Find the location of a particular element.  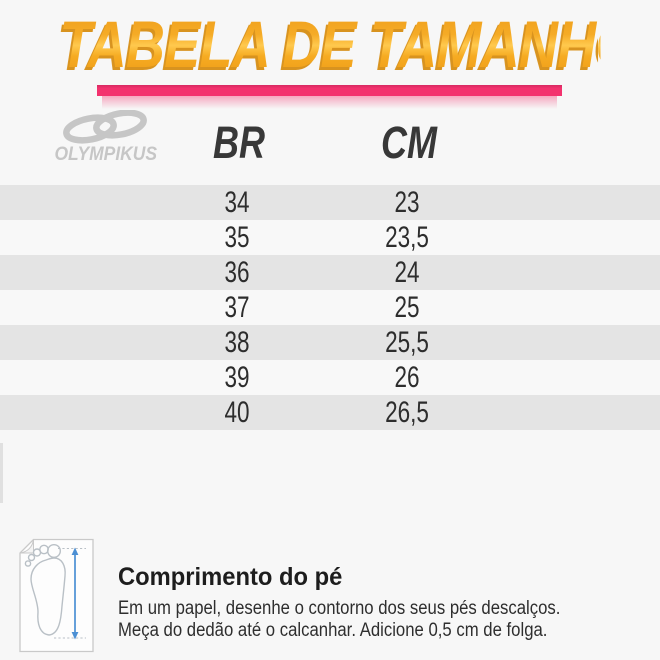

table-row: 37 25 is located at coordinates (330, 307).